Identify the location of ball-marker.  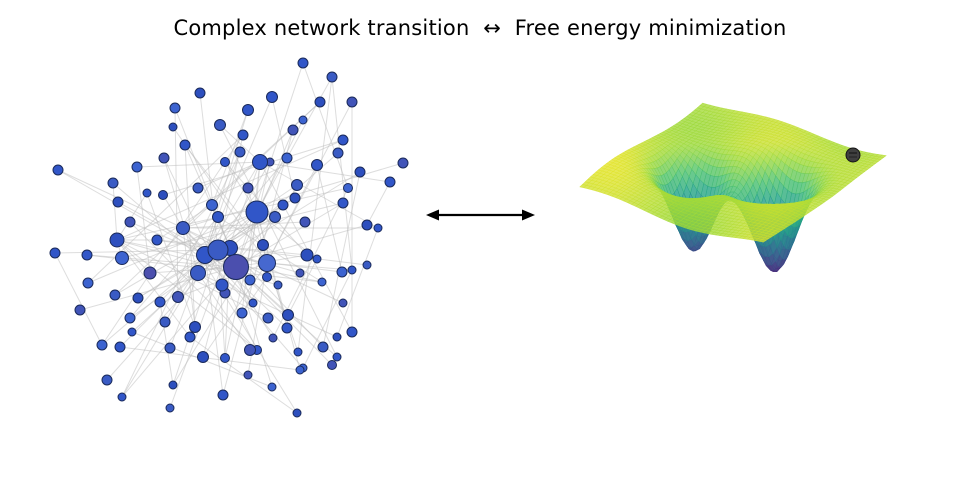
(853, 155).